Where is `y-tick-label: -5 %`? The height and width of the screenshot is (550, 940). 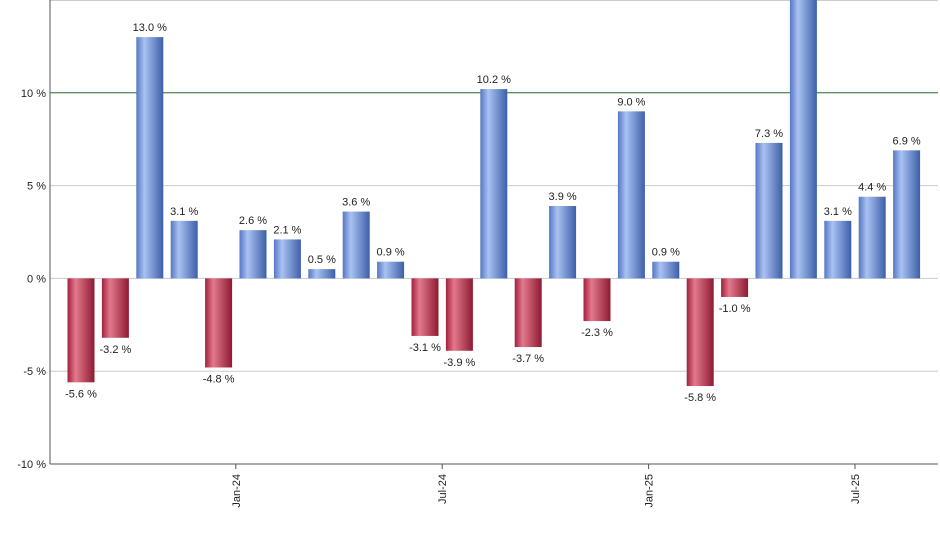 y-tick-label: -5 % is located at coordinates (34, 372).